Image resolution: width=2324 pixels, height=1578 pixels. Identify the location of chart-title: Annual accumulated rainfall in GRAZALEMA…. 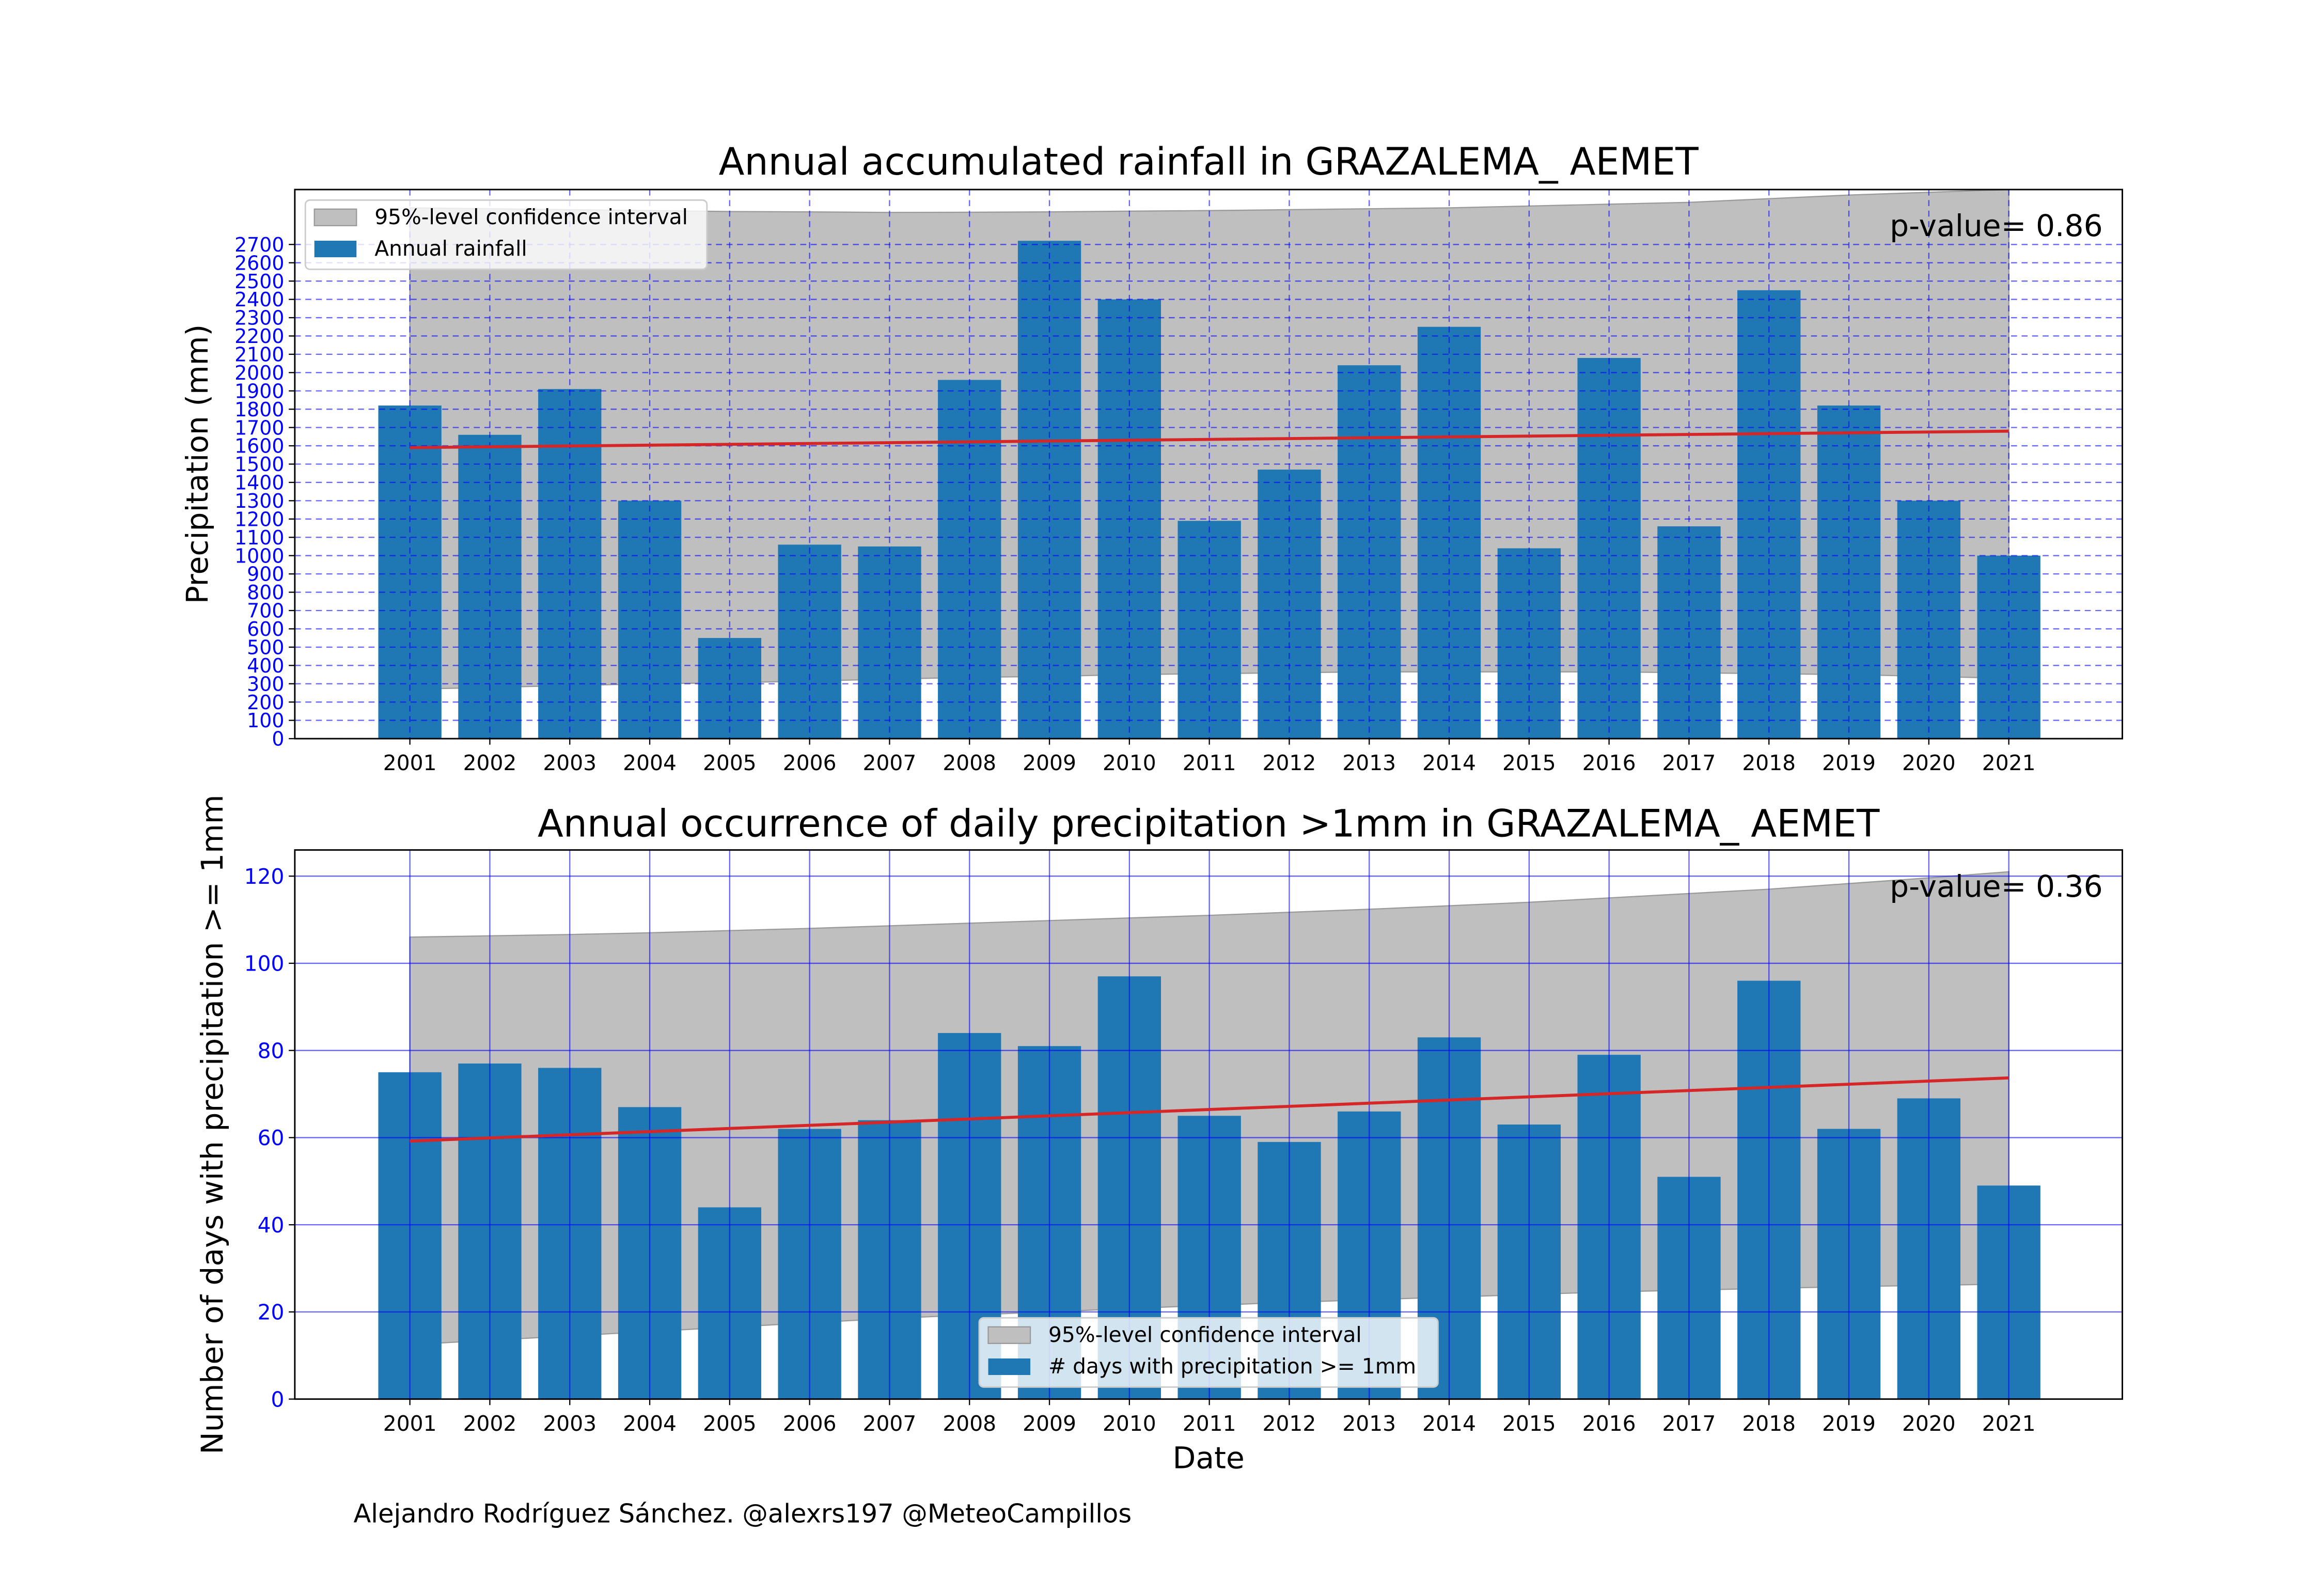
(1209, 162).